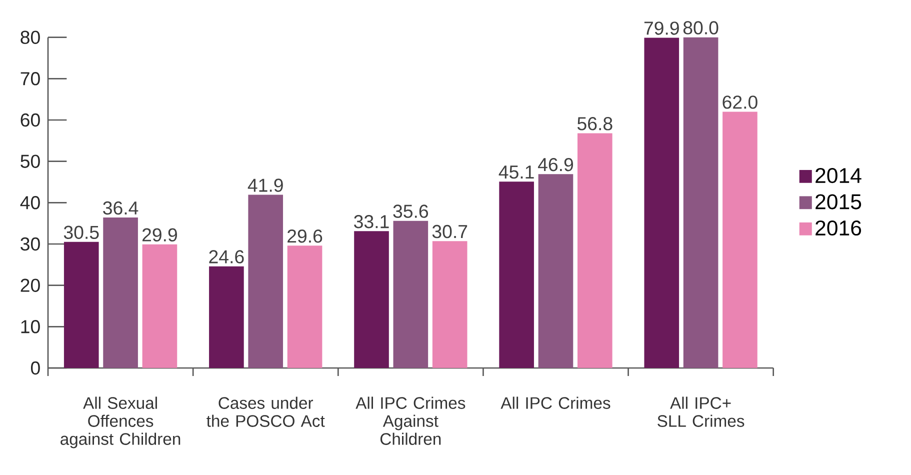 This screenshot has width=911, height=475. What do you see at coordinates (516, 172) in the screenshot?
I see `data-label: 45.1` at bounding box center [516, 172].